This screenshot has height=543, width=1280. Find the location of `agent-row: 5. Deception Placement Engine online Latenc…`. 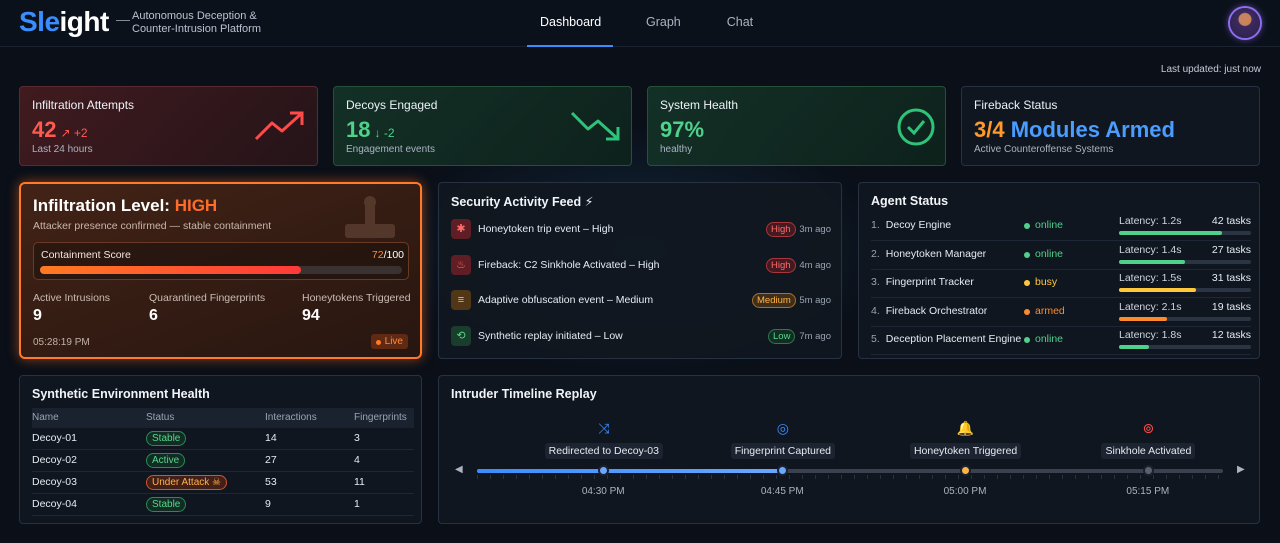

agent-row: 5. Deception Placement Engine online Latenc… is located at coordinates (1061, 341).